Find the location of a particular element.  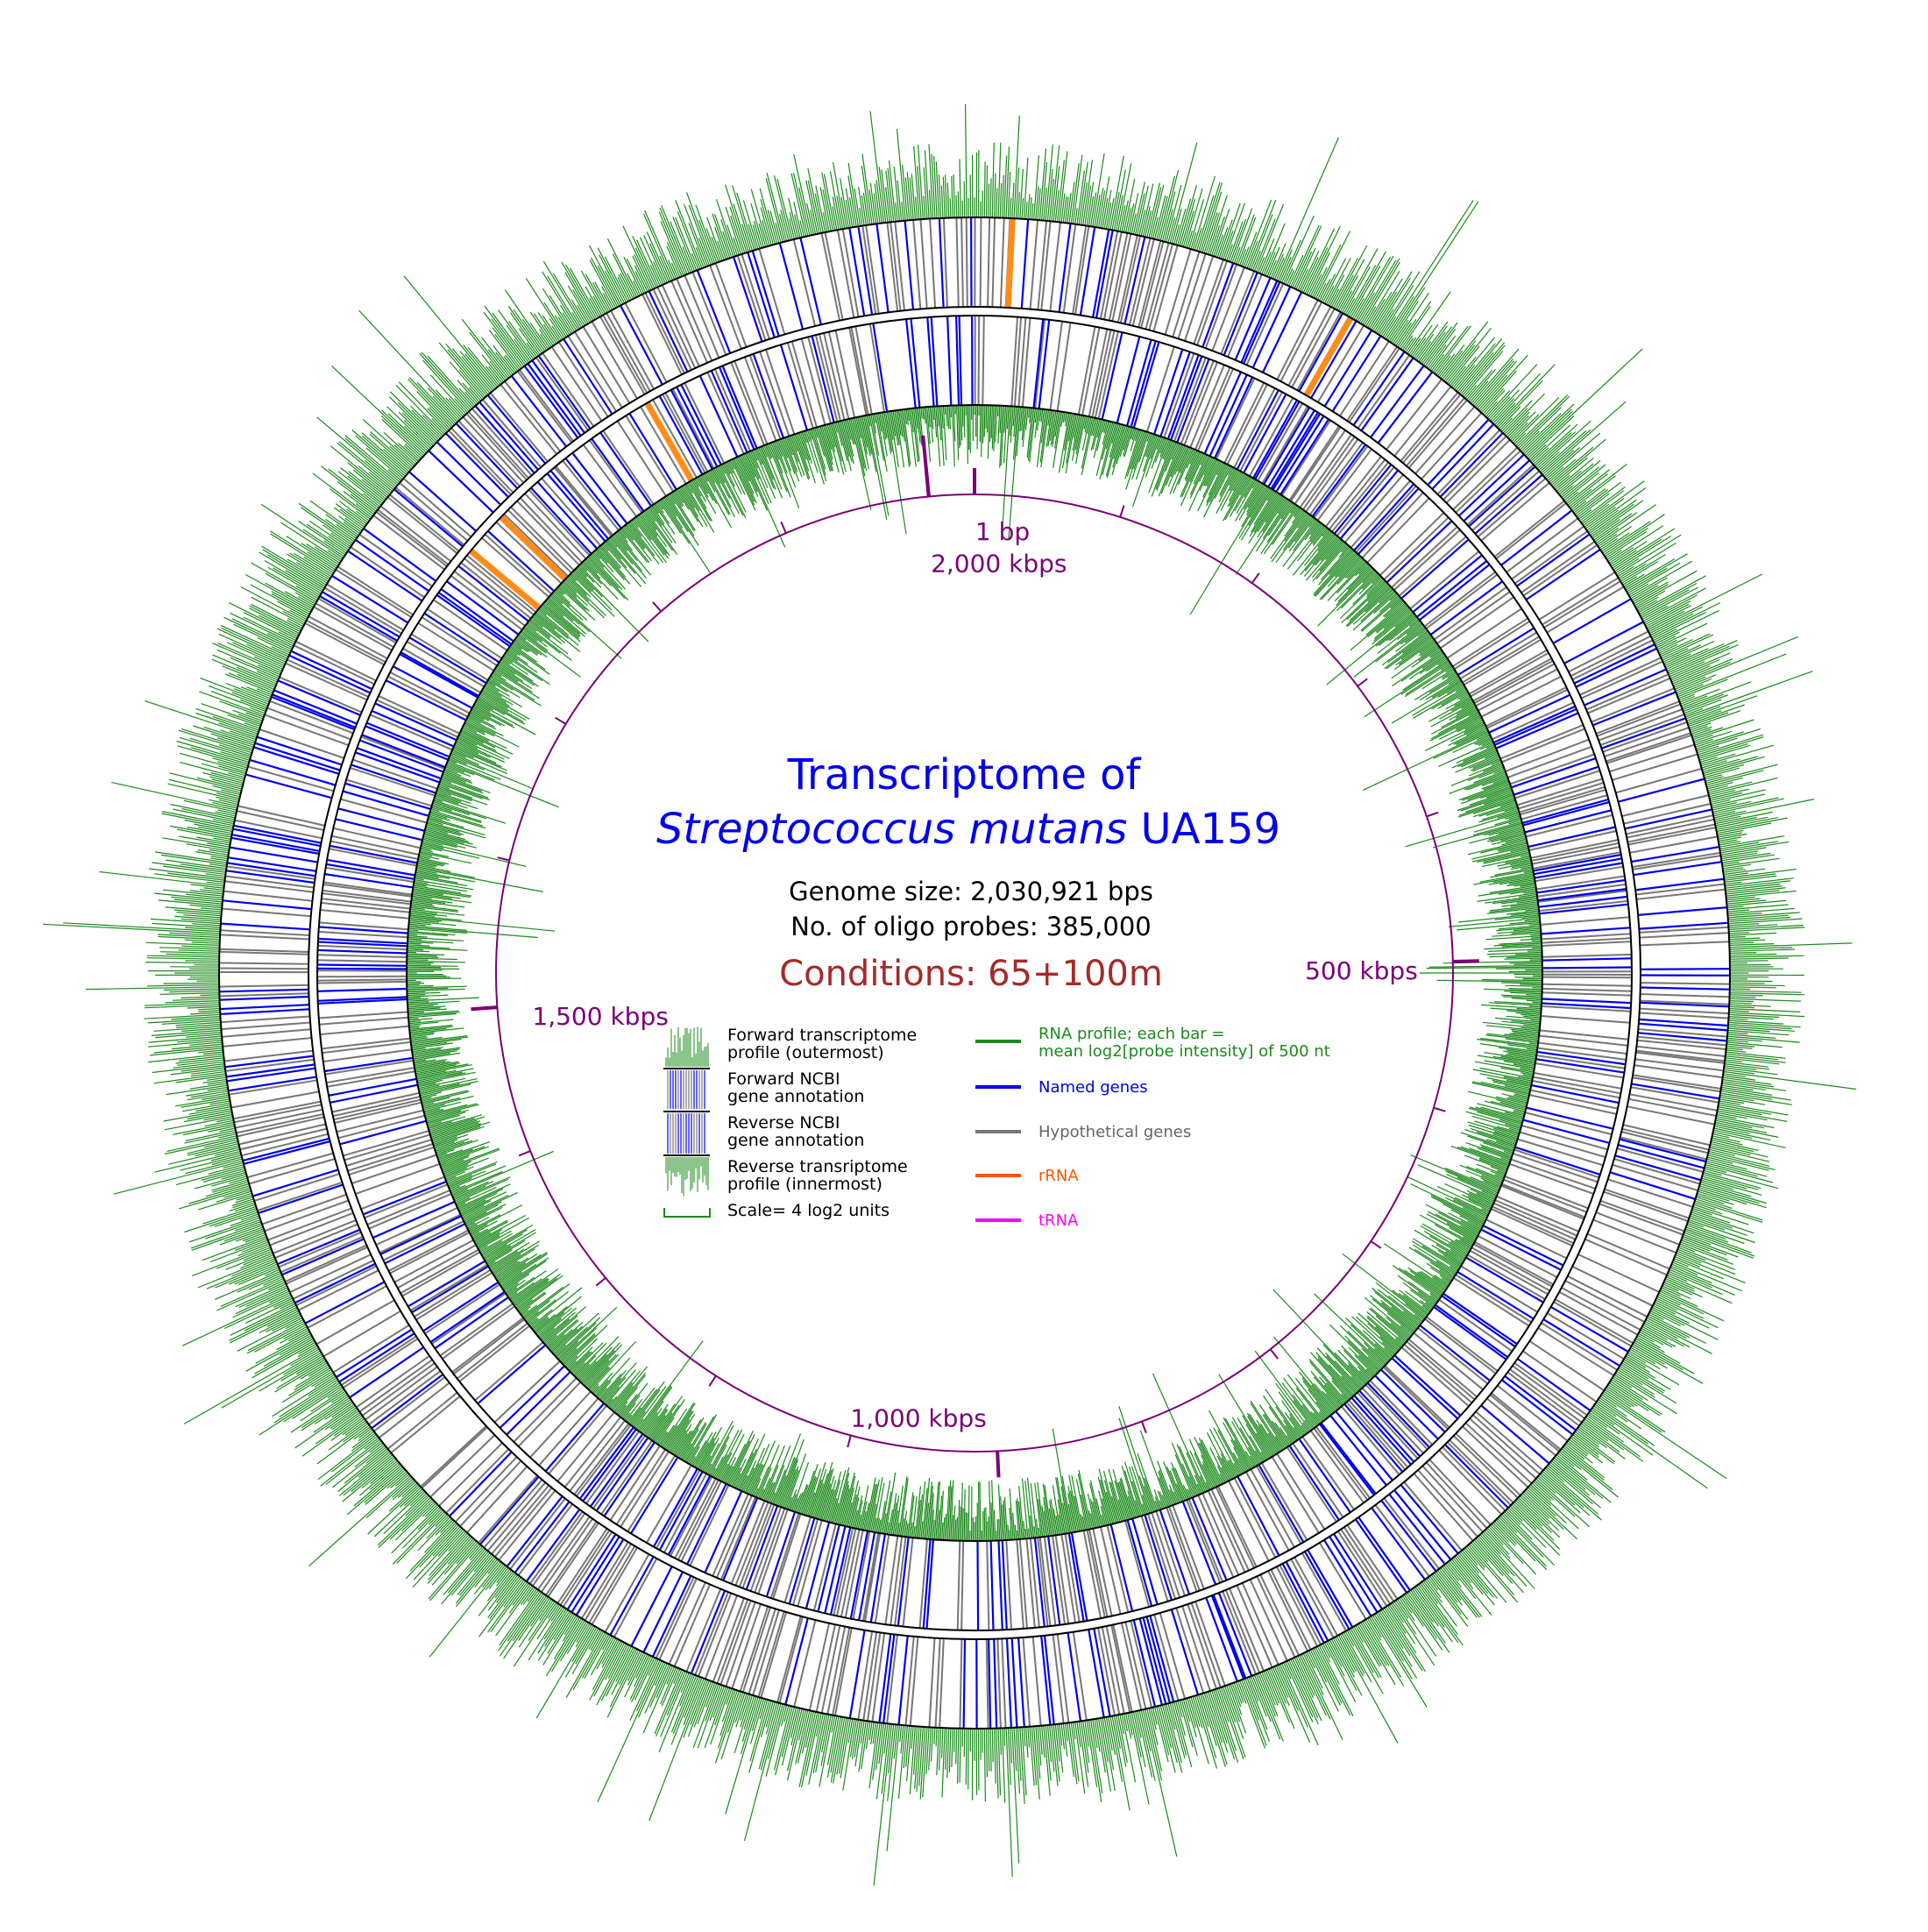

legend-rev-profile-swatch is located at coordinates (687, 1177).